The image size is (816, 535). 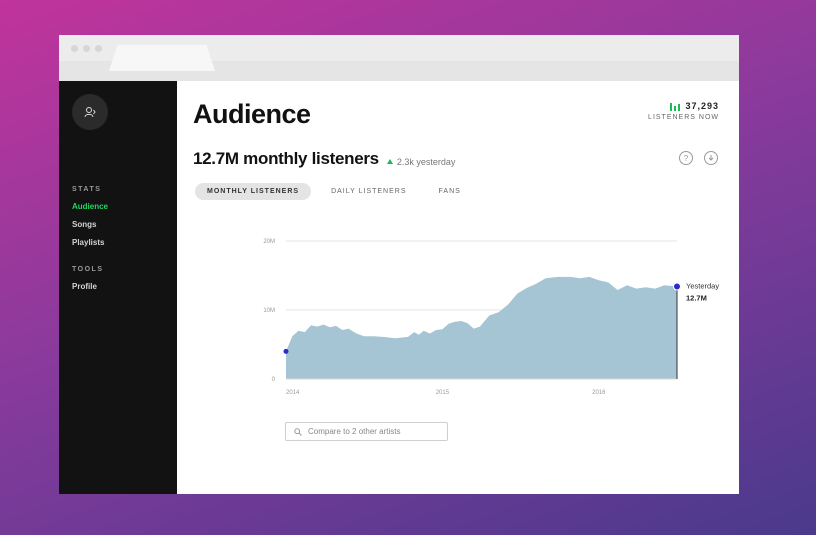 I want to click on x-tick-label: 2015, so click(x=443, y=393).